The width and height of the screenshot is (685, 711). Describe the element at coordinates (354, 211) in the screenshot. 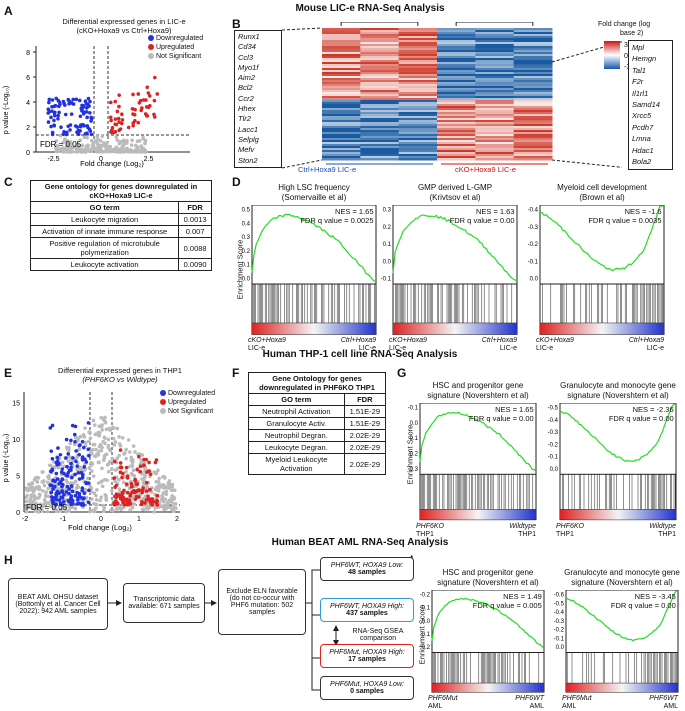

I see `nes-value: NES = 1.65` at that location.